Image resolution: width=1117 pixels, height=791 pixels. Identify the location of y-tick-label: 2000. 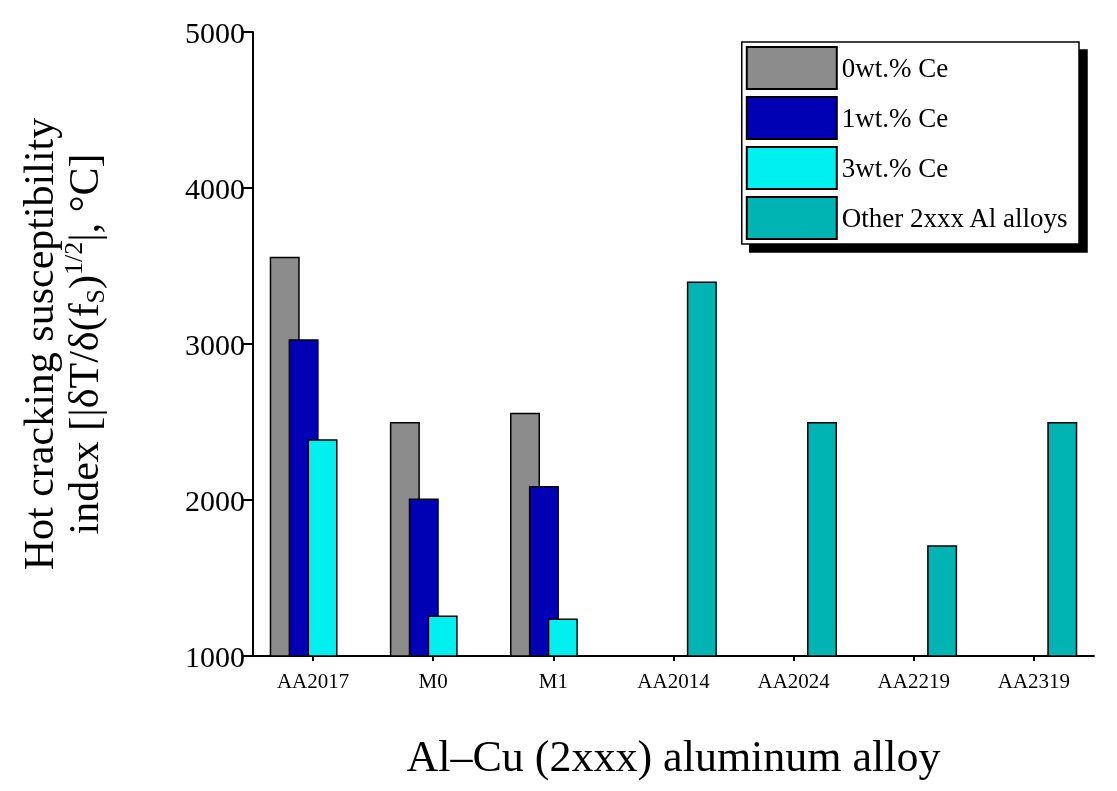
(215, 500).